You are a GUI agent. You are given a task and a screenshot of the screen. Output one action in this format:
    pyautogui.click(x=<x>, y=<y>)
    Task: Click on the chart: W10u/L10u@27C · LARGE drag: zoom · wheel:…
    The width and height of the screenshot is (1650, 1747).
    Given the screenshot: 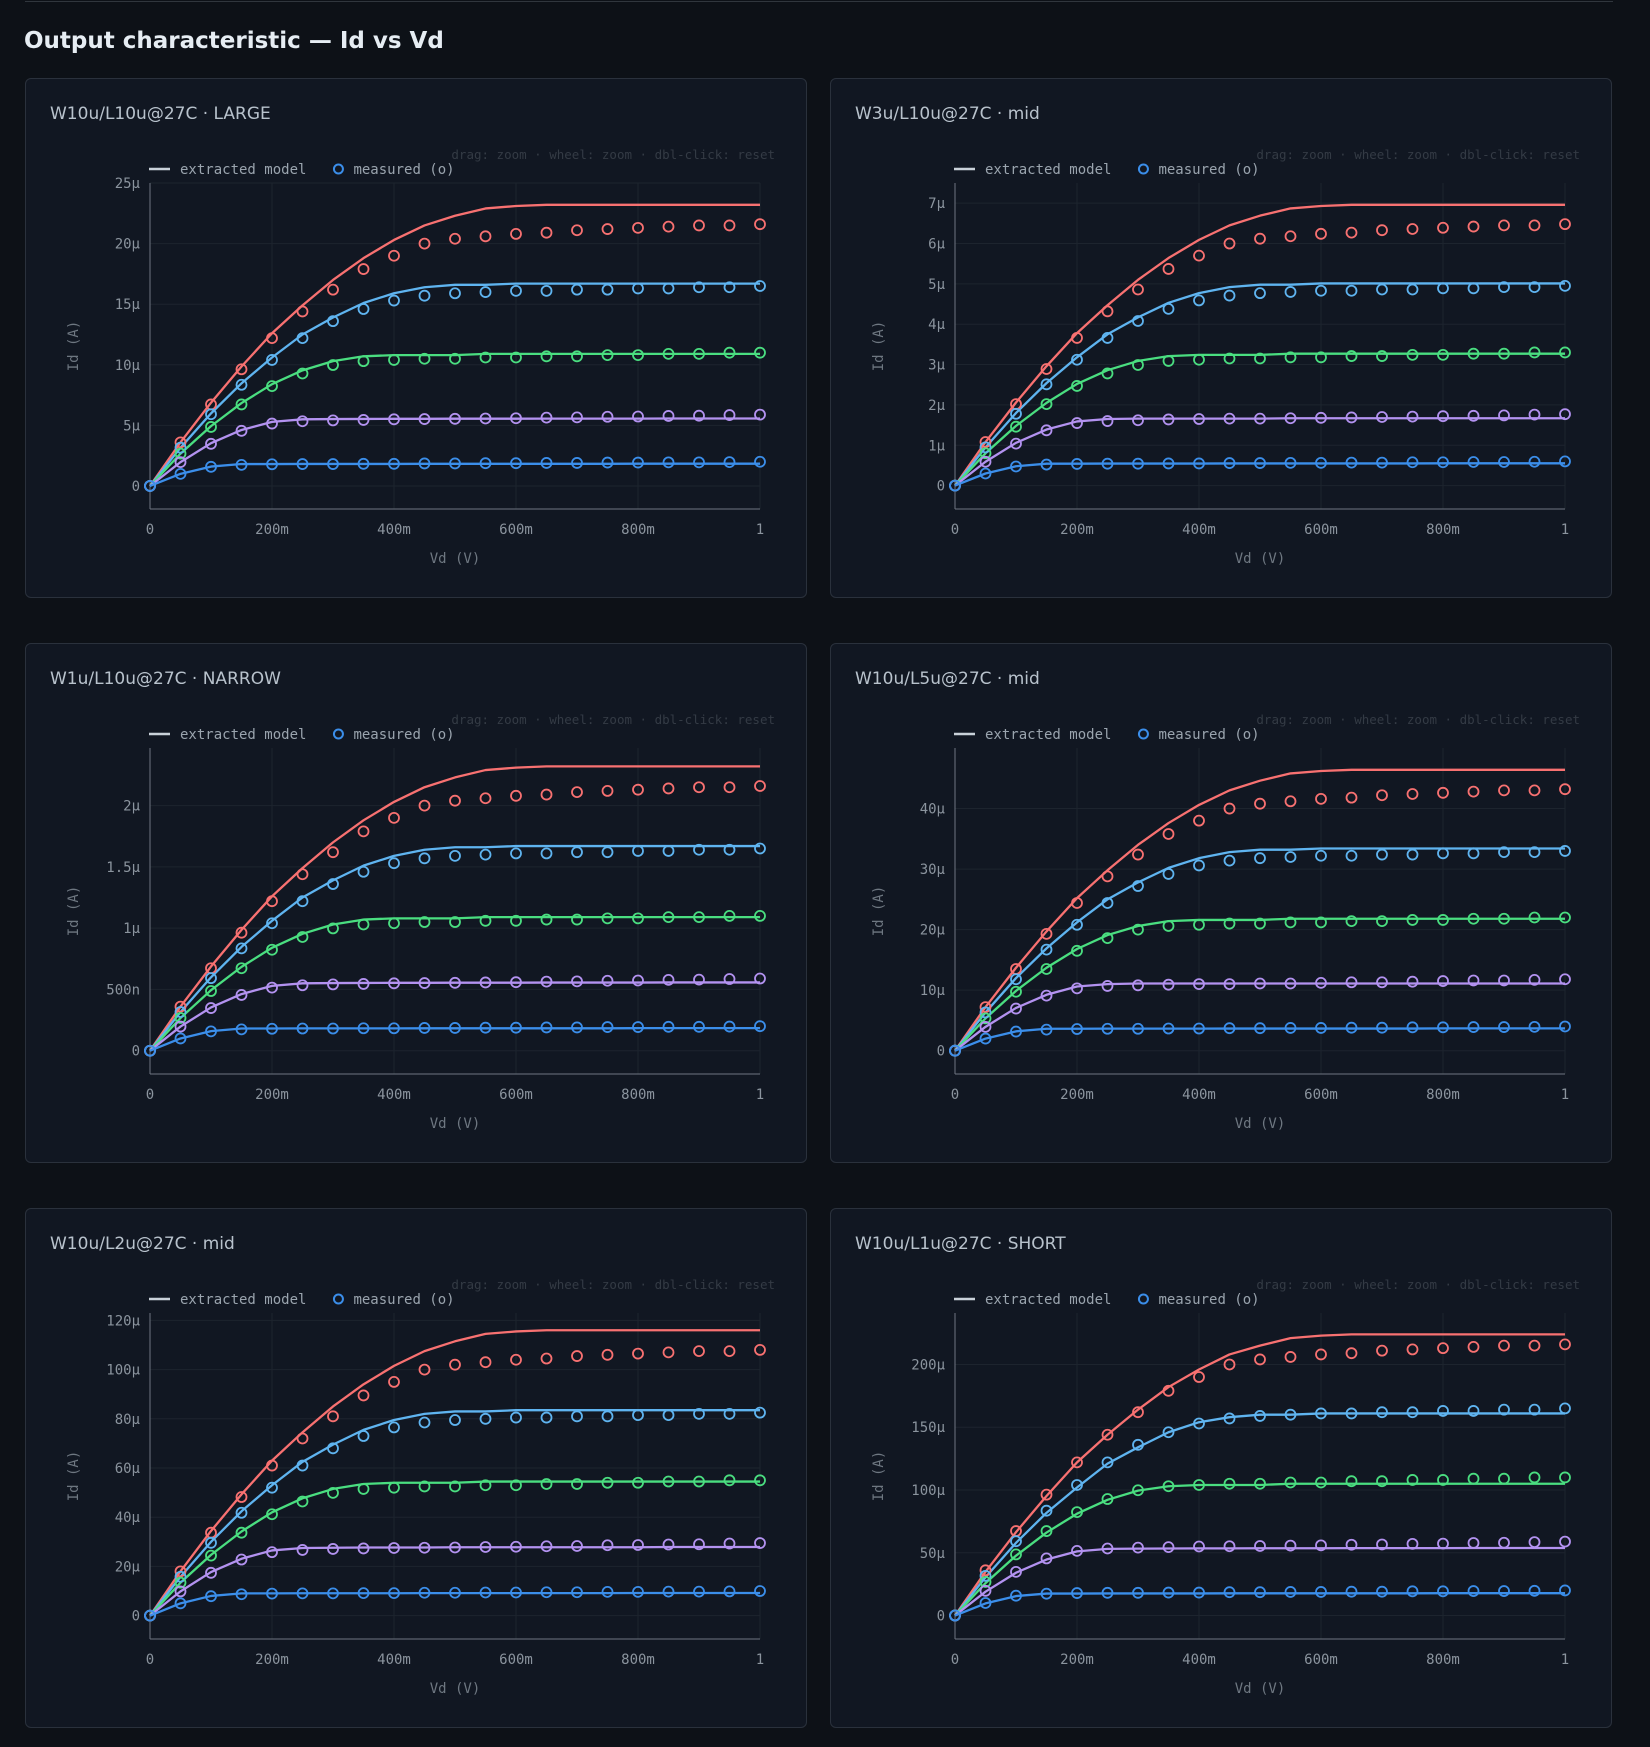 What is the action you would take?
    pyautogui.click(x=412, y=335)
    